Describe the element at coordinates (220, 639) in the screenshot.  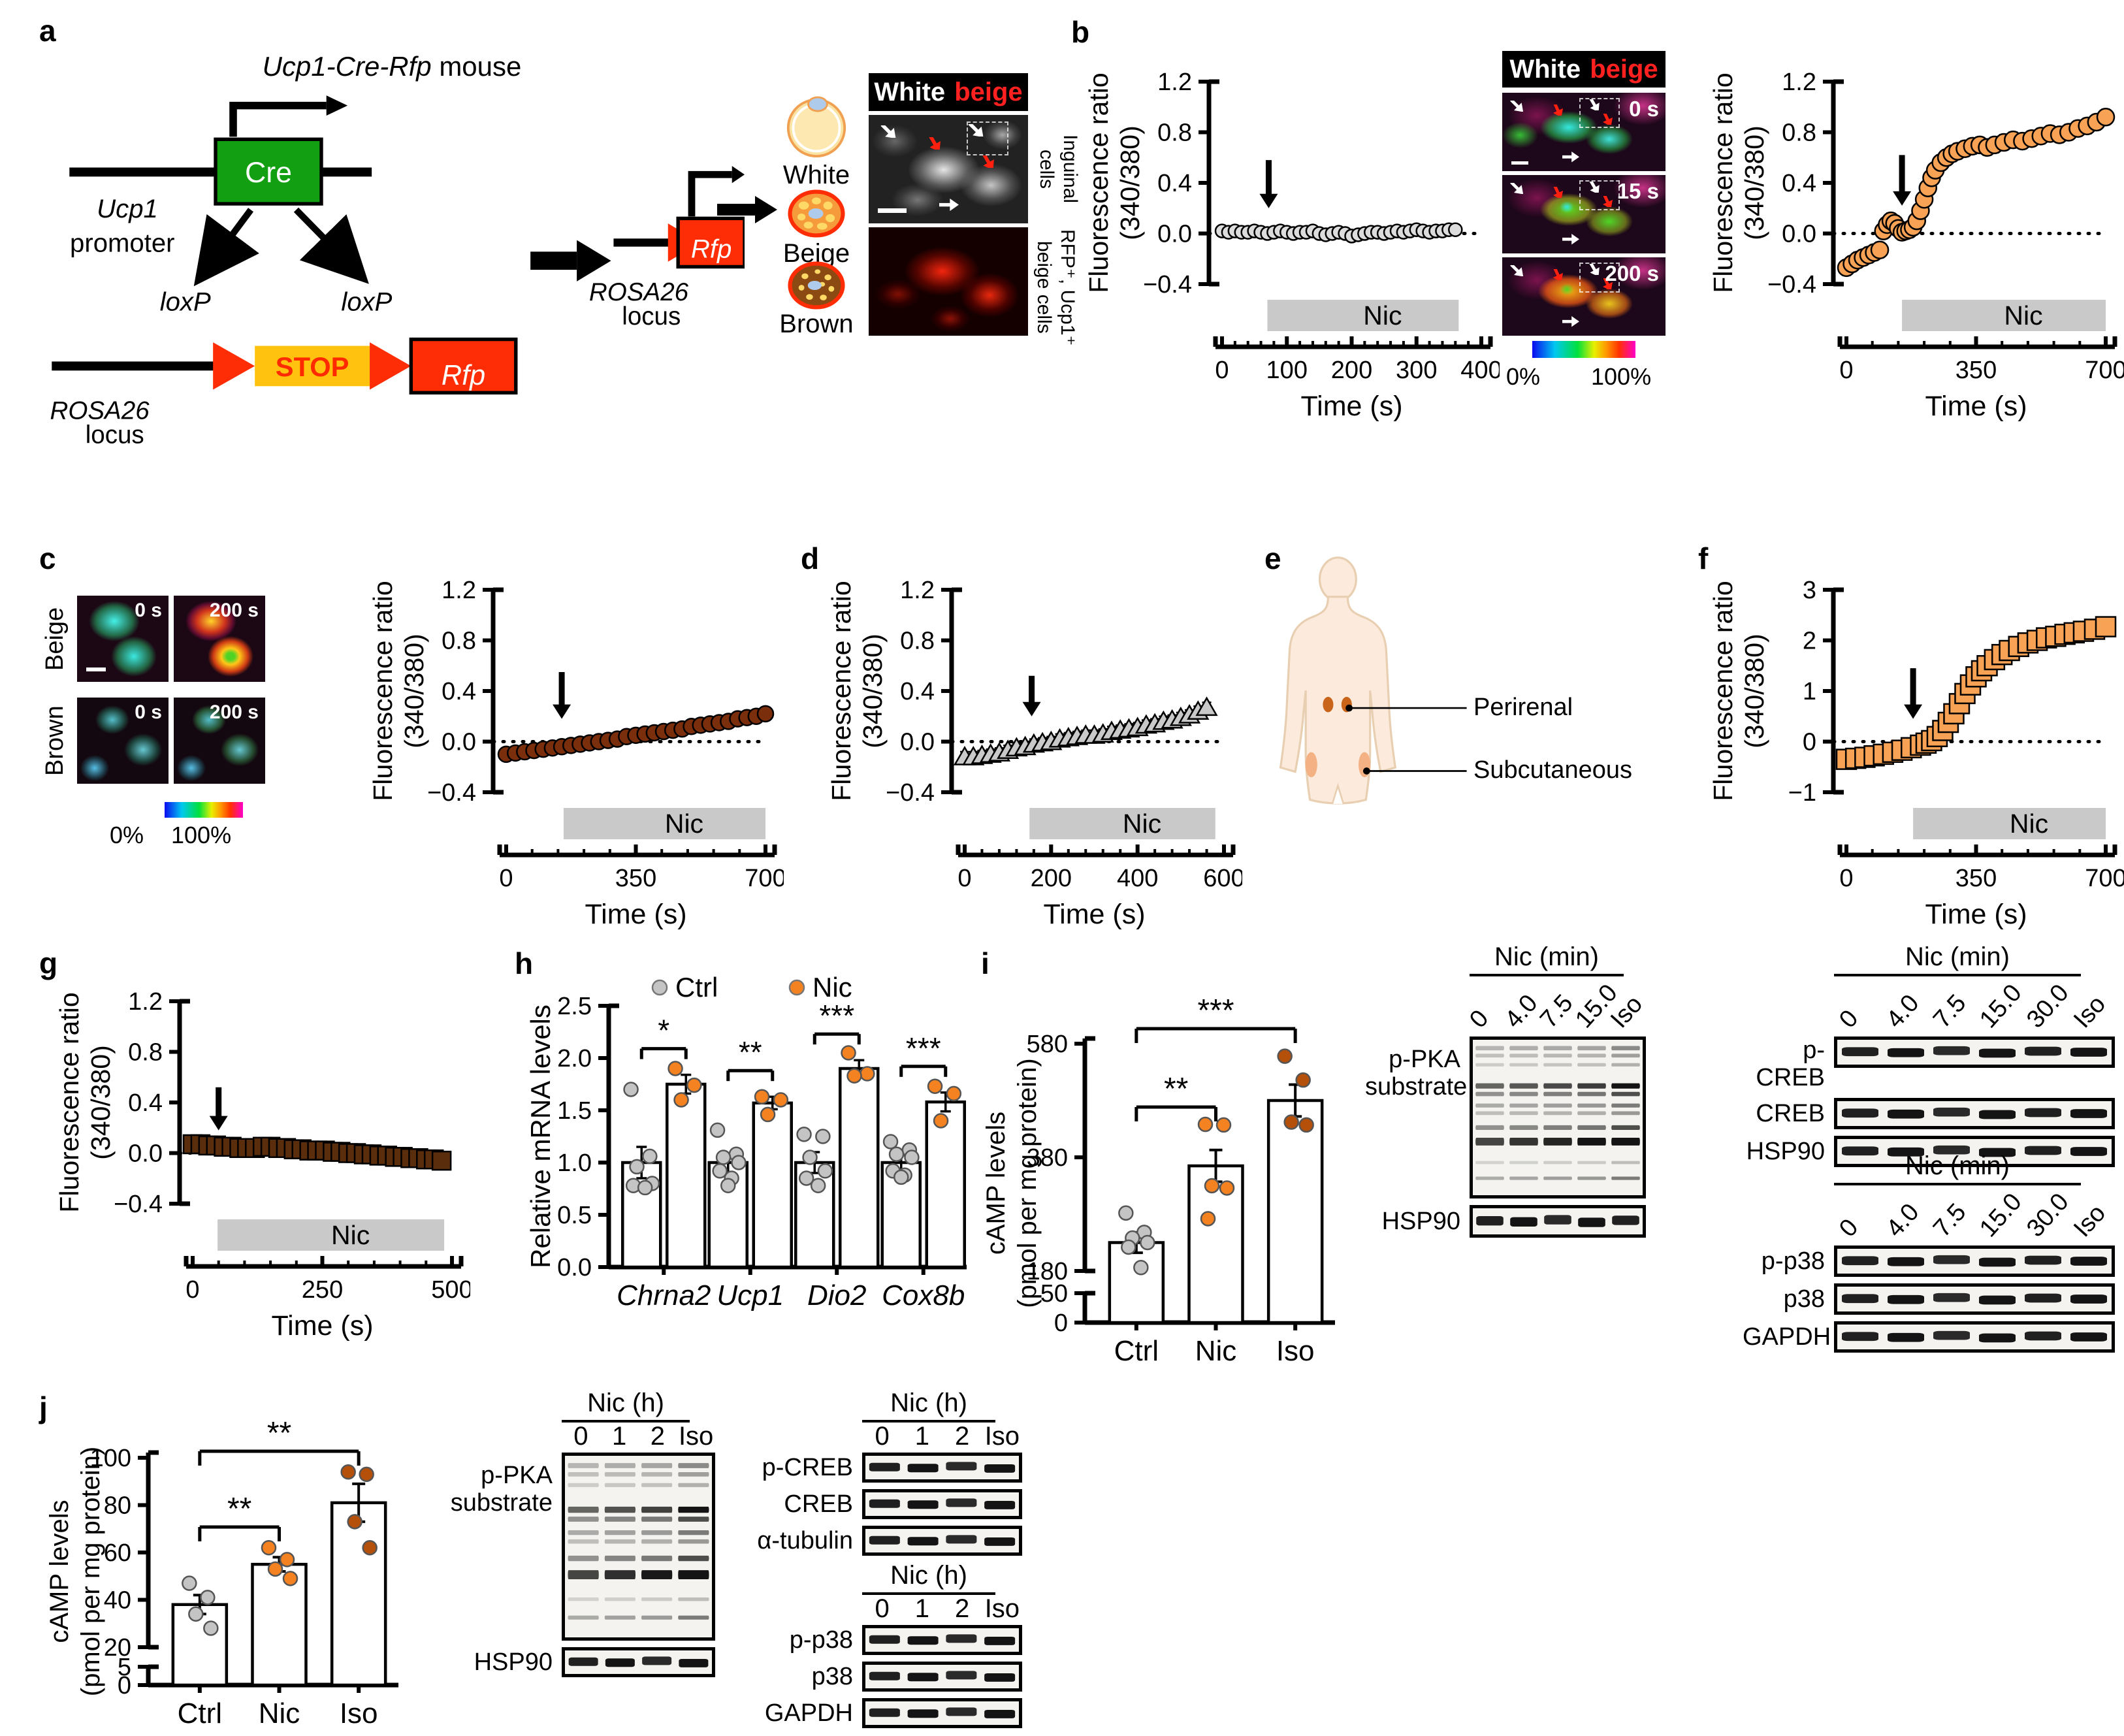
I see `micrograph-c-beige-200s: 200 s` at that location.